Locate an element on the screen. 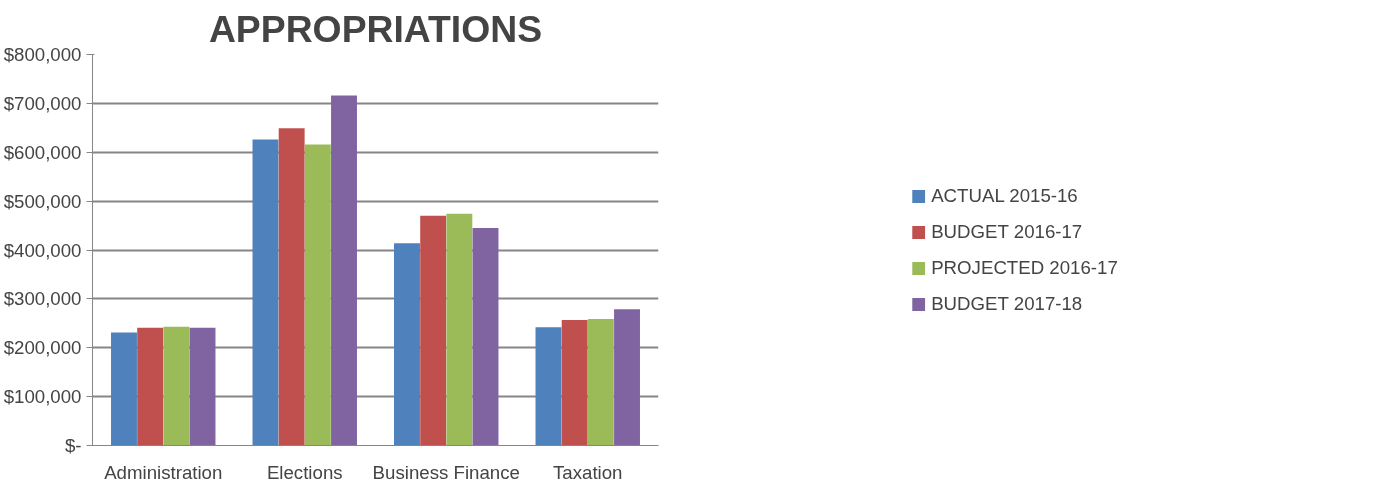 Image resolution: width=1377 pixels, height=491 pixels. legend-label: ACTUAL 2015-16 is located at coordinates (1004, 195).